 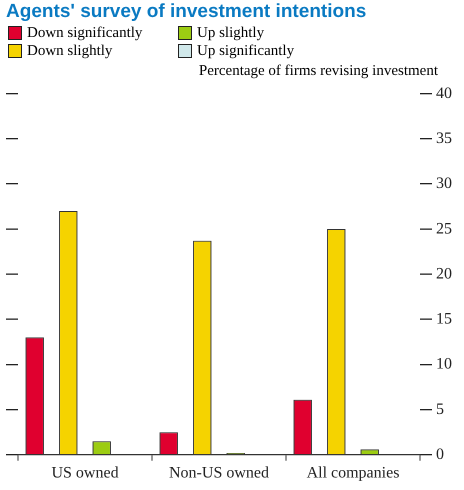 What do you see at coordinates (444, 364) in the screenshot?
I see `y-tick-label: 10` at bounding box center [444, 364].